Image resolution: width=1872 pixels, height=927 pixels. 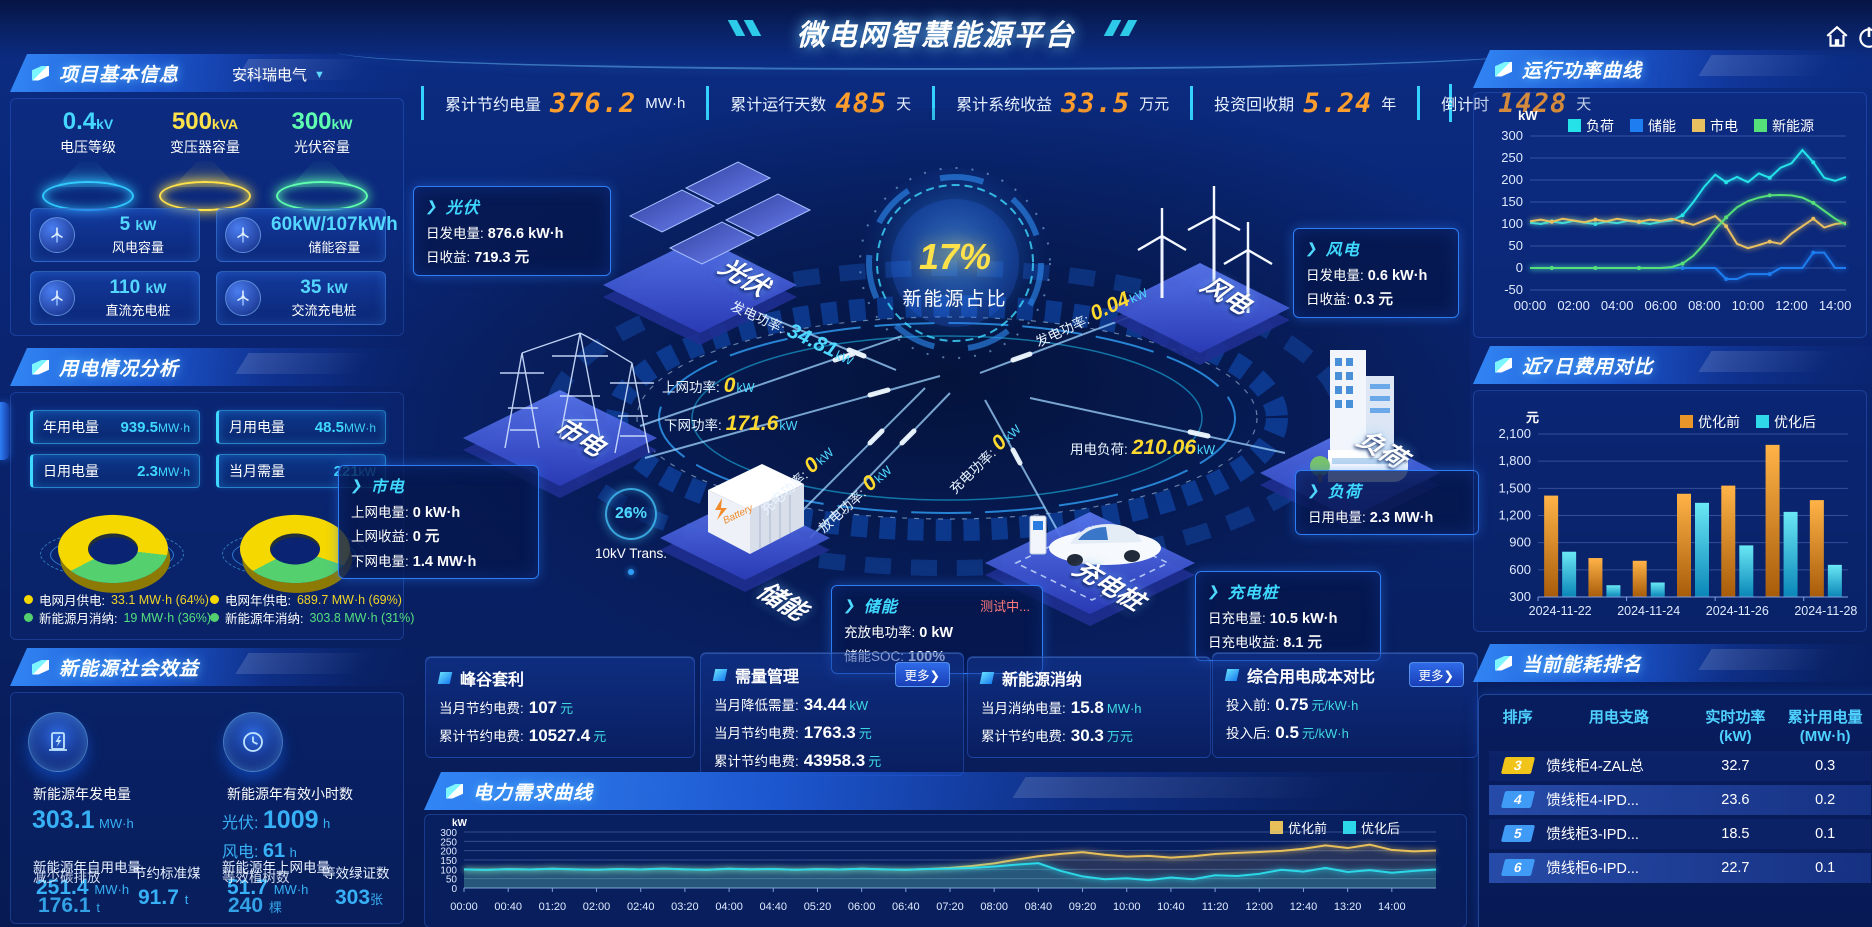 What do you see at coordinates (454, 889) in the screenshot?
I see `svg-text: 0` at bounding box center [454, 889].